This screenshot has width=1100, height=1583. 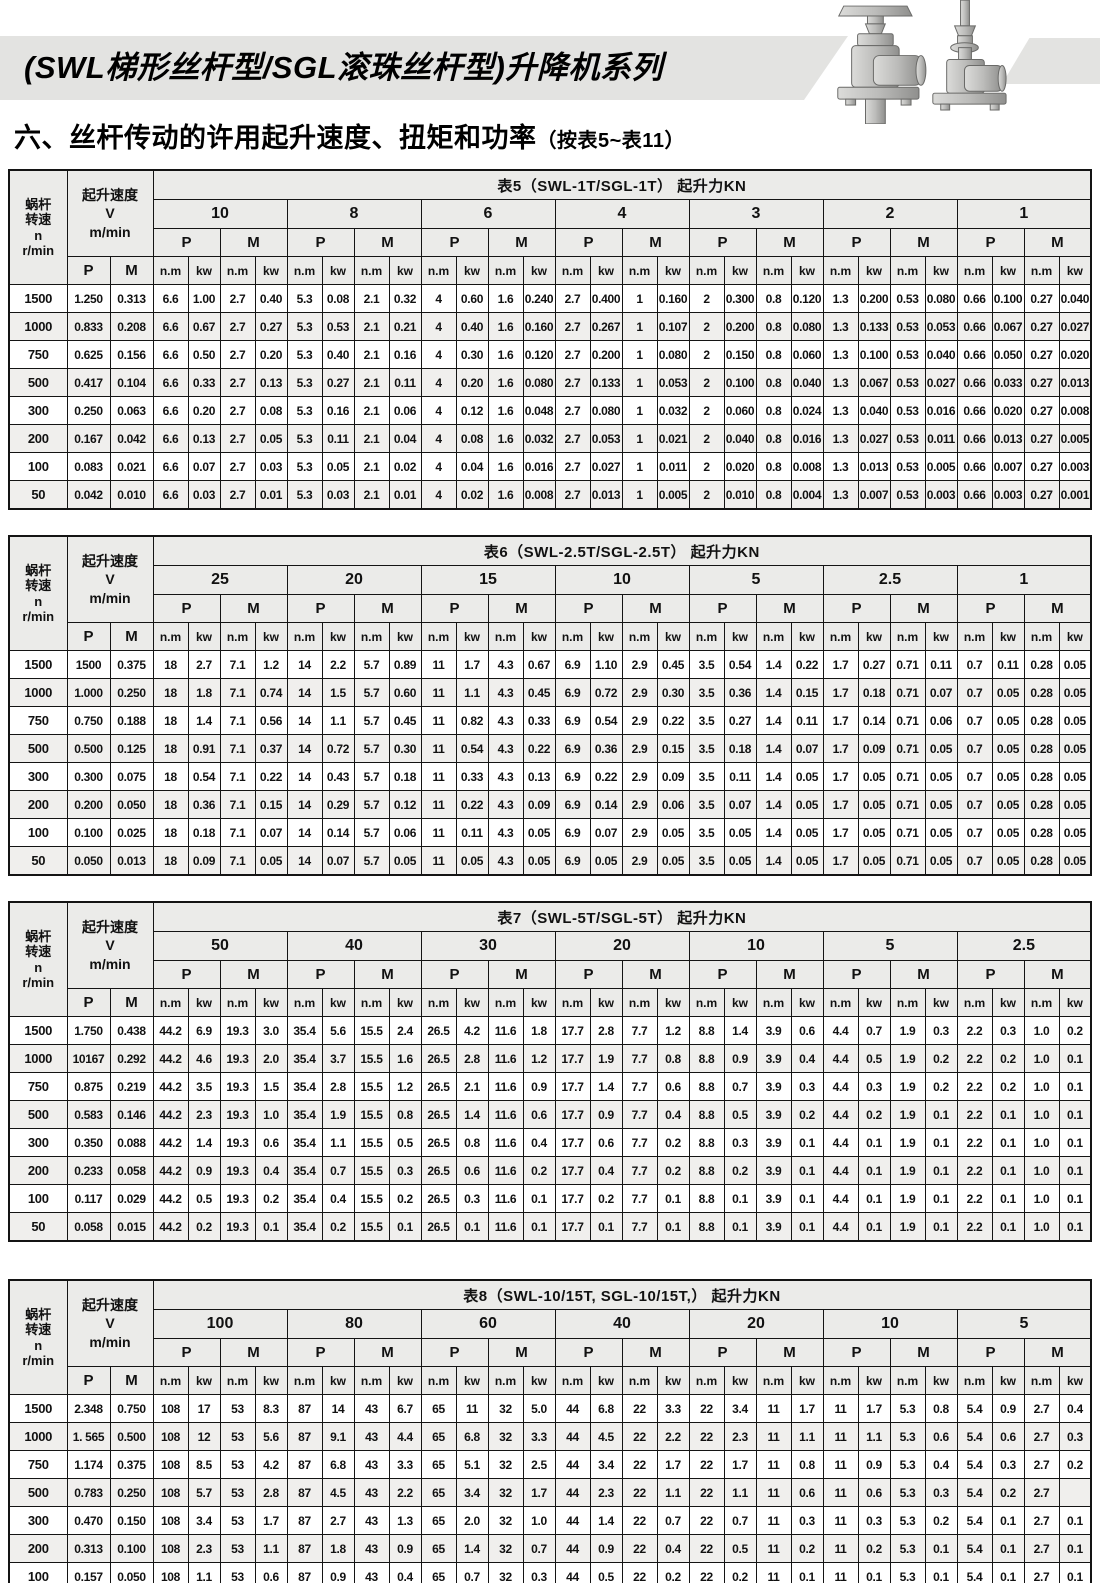 What do you see at coordinates (606, 1548) in the screenshot?
I see `cell-value: 0.9` at bounding box center [606, 1548].